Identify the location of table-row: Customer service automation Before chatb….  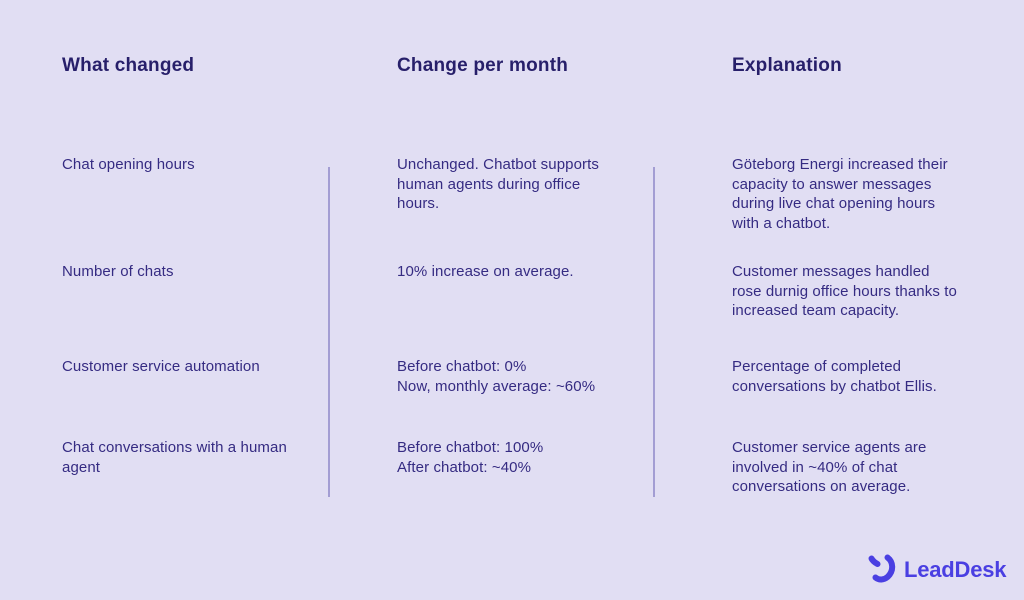
(512, 376).